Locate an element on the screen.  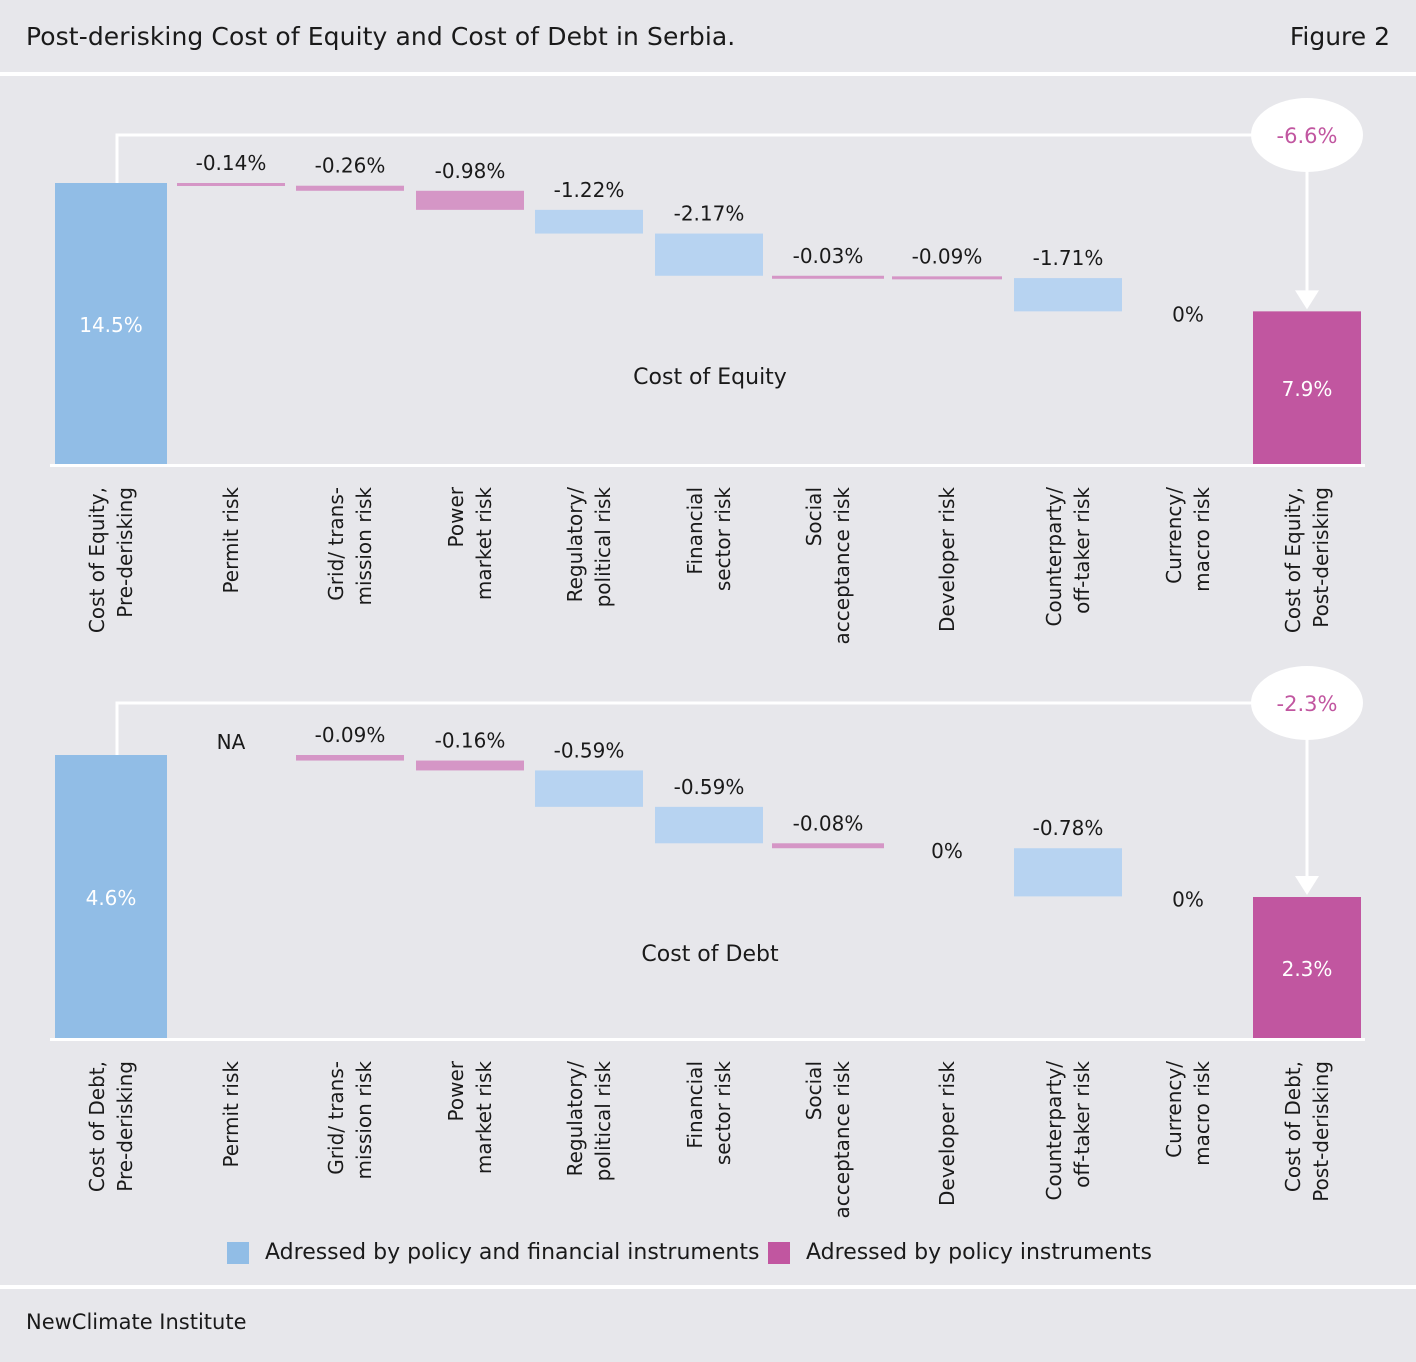
delta-value-label: -0.03% is located at coordinates (828, 256).